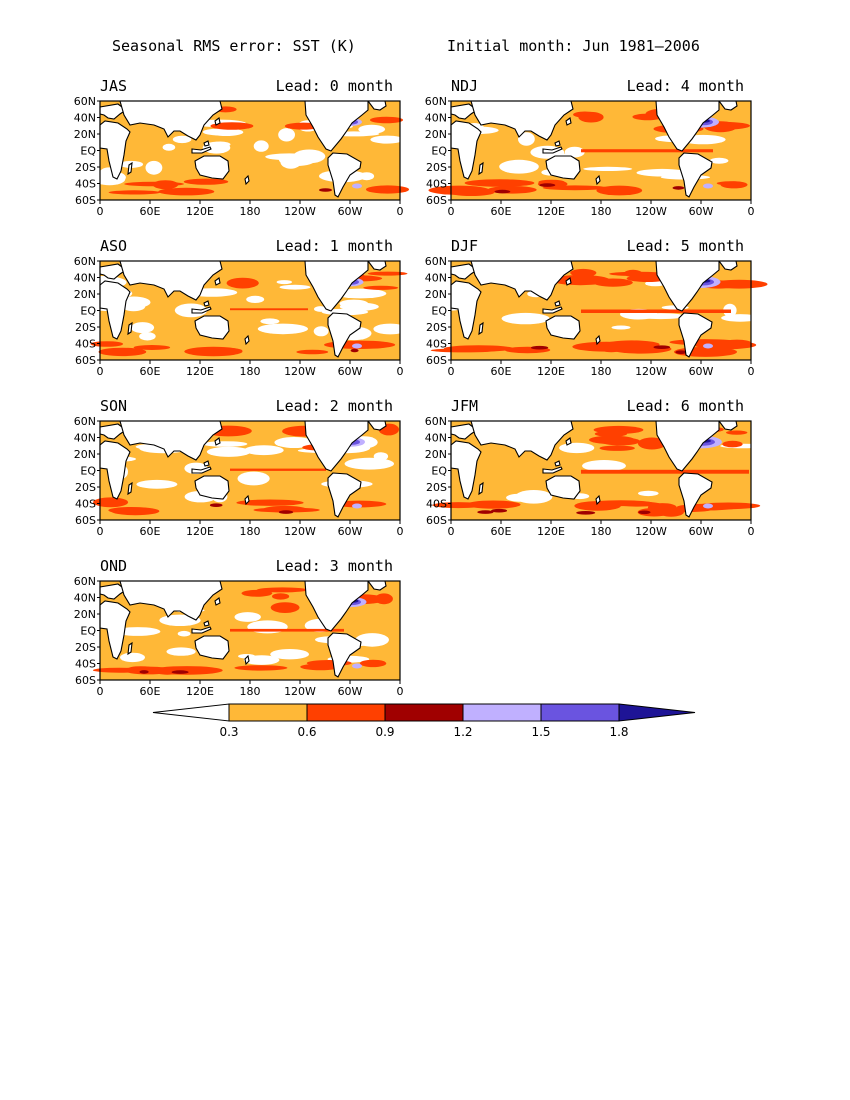 This screenshot has height=1100, width=850. I want to click on colorbar-label: 0.9, so click(384, 732).